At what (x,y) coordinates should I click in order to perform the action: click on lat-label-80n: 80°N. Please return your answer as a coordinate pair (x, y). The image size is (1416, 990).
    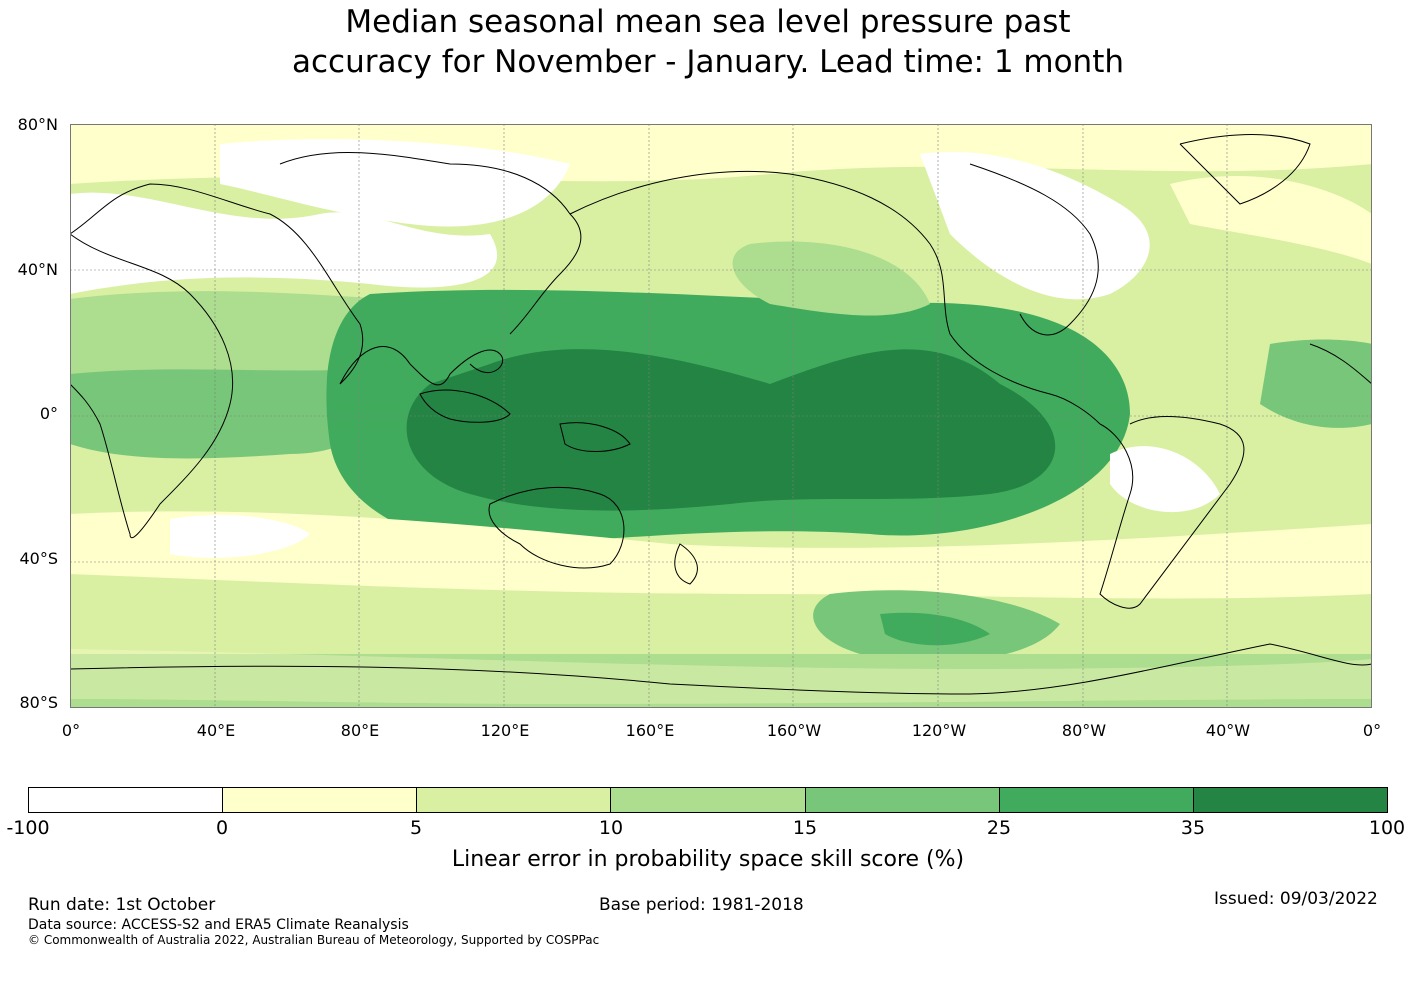
    Looking at the image, I should click on (37, 124).